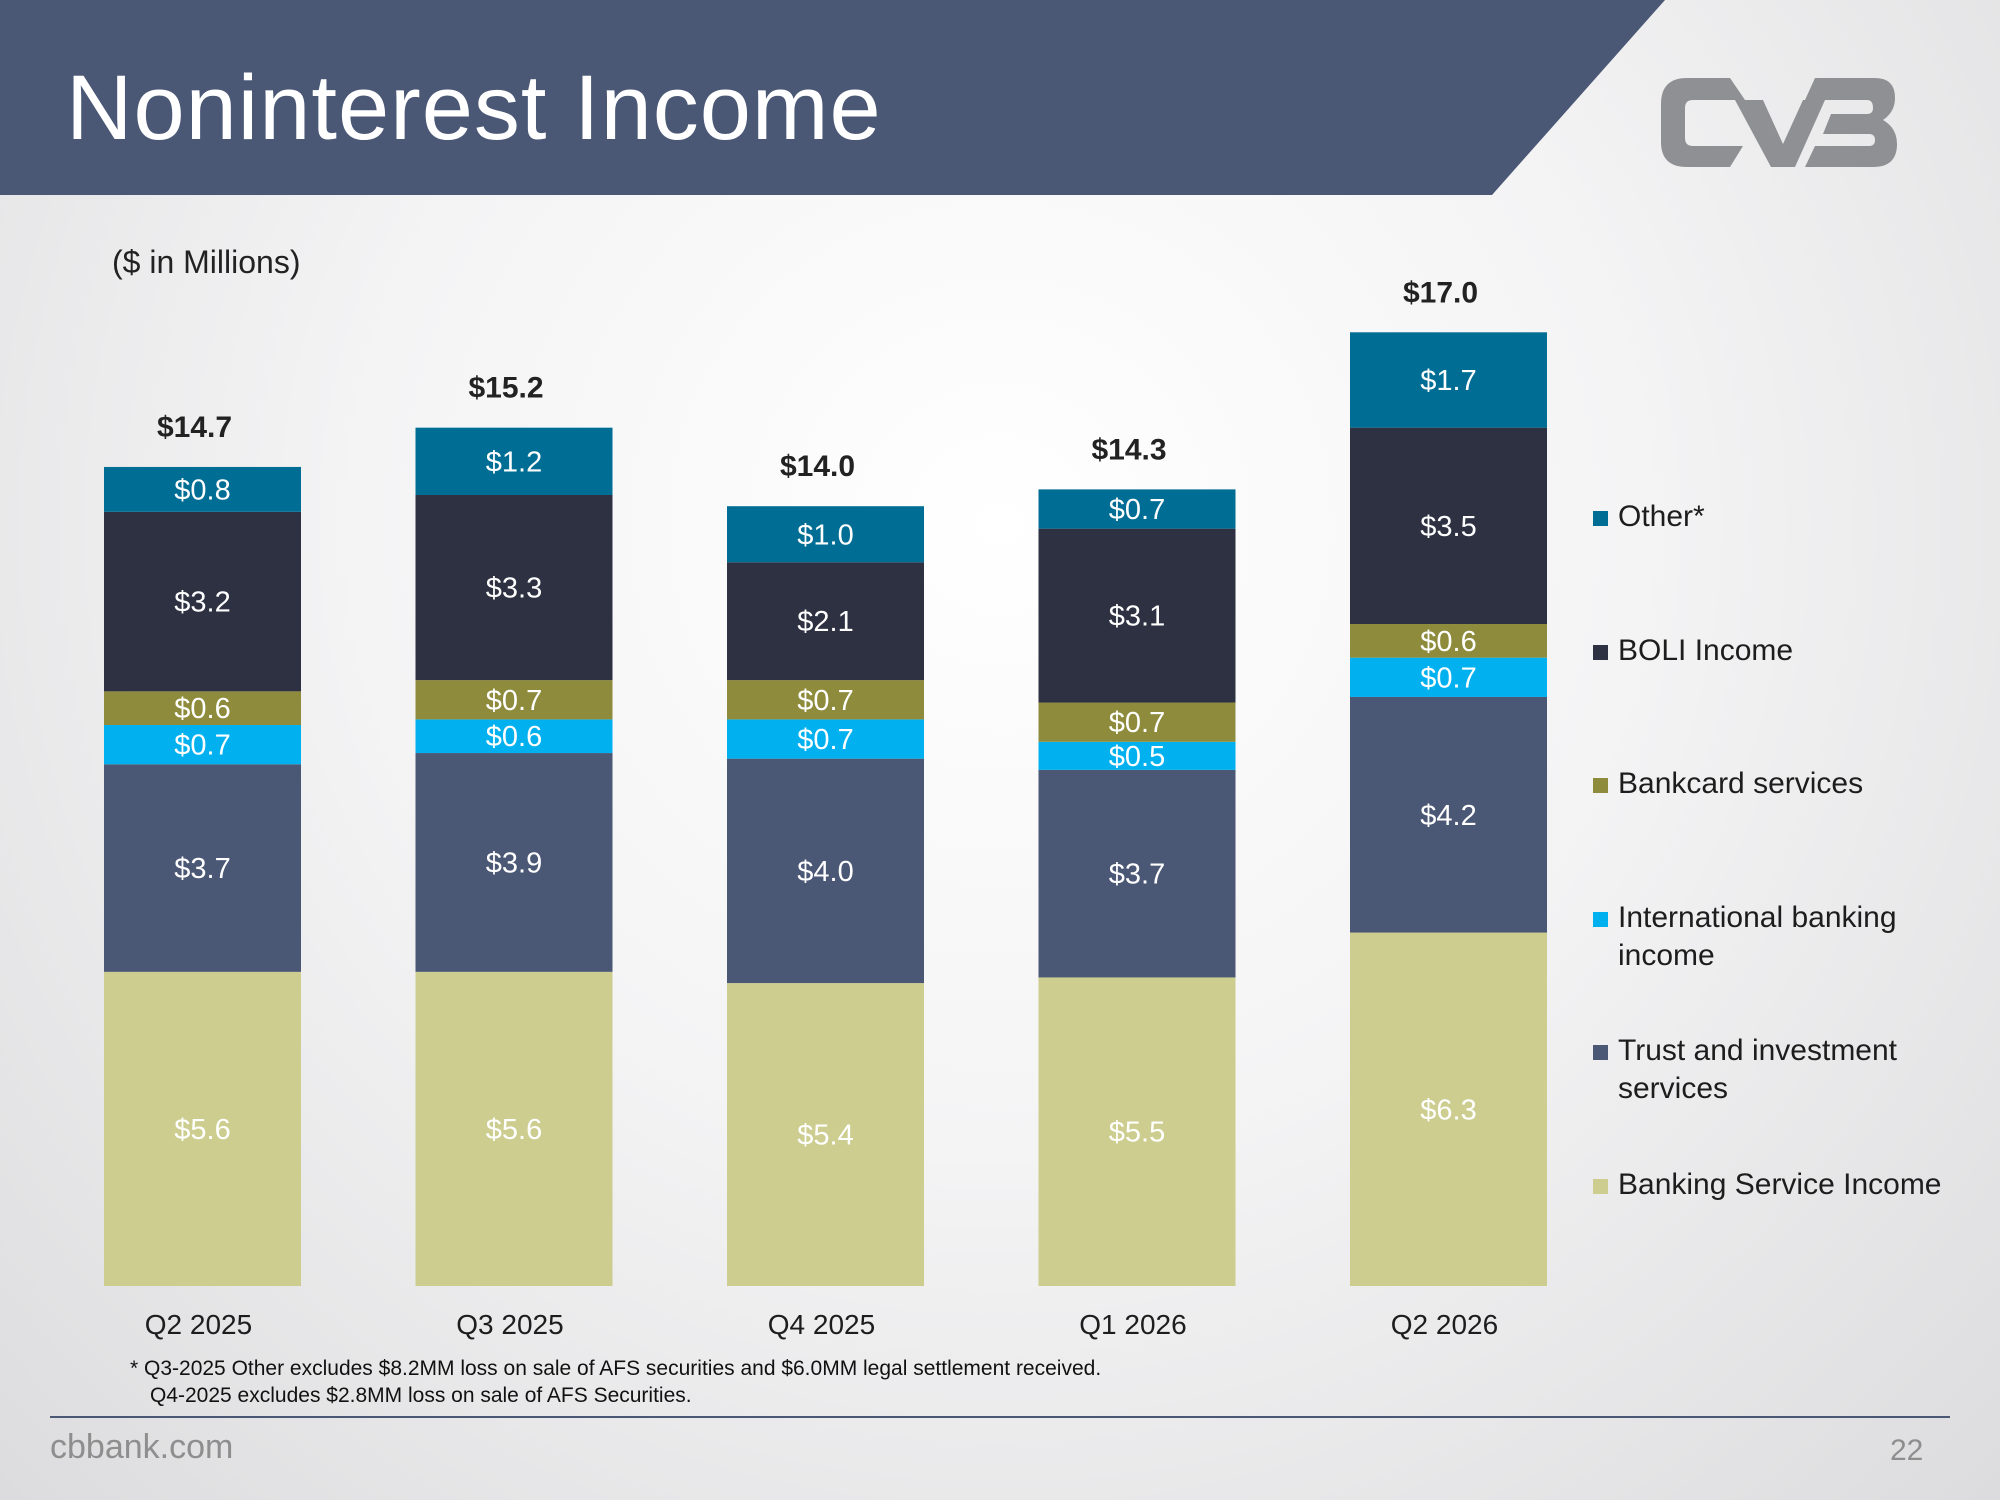 This screenshot has height=1500, width=2000. I want to click on x-tick-label: Q2 2025, so click(198, 1324).